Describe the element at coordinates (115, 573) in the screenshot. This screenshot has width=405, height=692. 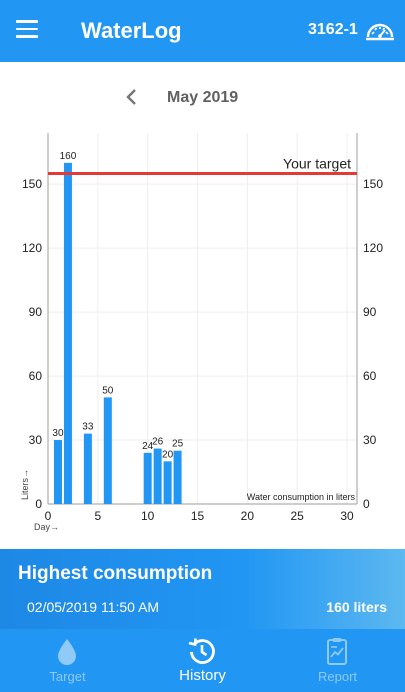
I see `summary-title: Highest consumption` at that location.